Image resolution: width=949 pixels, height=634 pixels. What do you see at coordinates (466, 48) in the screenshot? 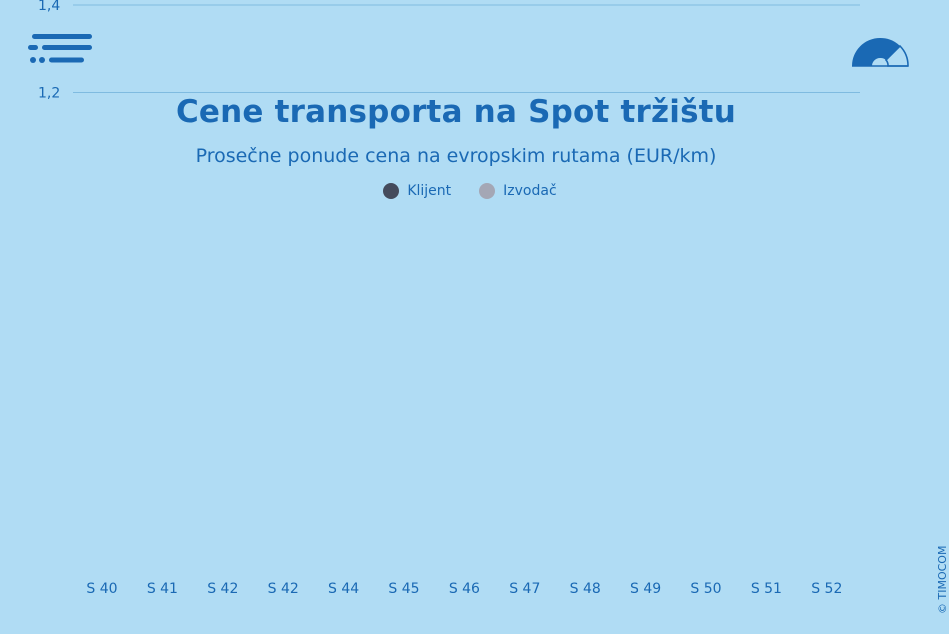
I see `gridlines` at bounding box center [466, 48].